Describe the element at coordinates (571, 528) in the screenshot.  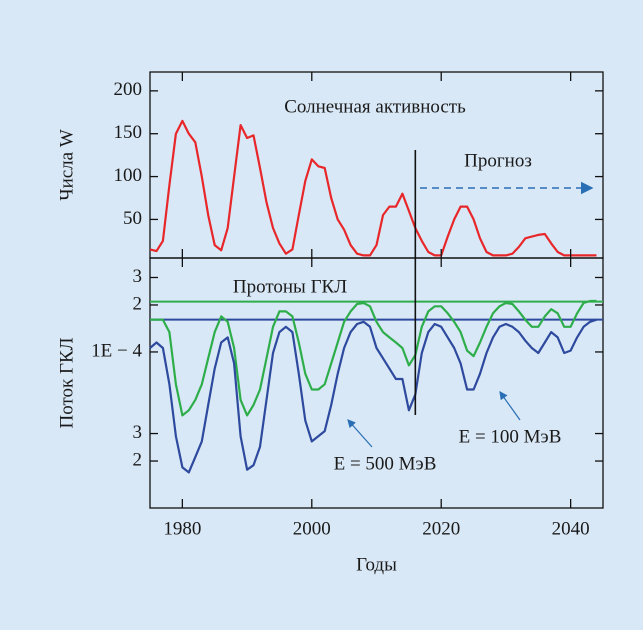
I see `x-tick-label: 2040` at that location.